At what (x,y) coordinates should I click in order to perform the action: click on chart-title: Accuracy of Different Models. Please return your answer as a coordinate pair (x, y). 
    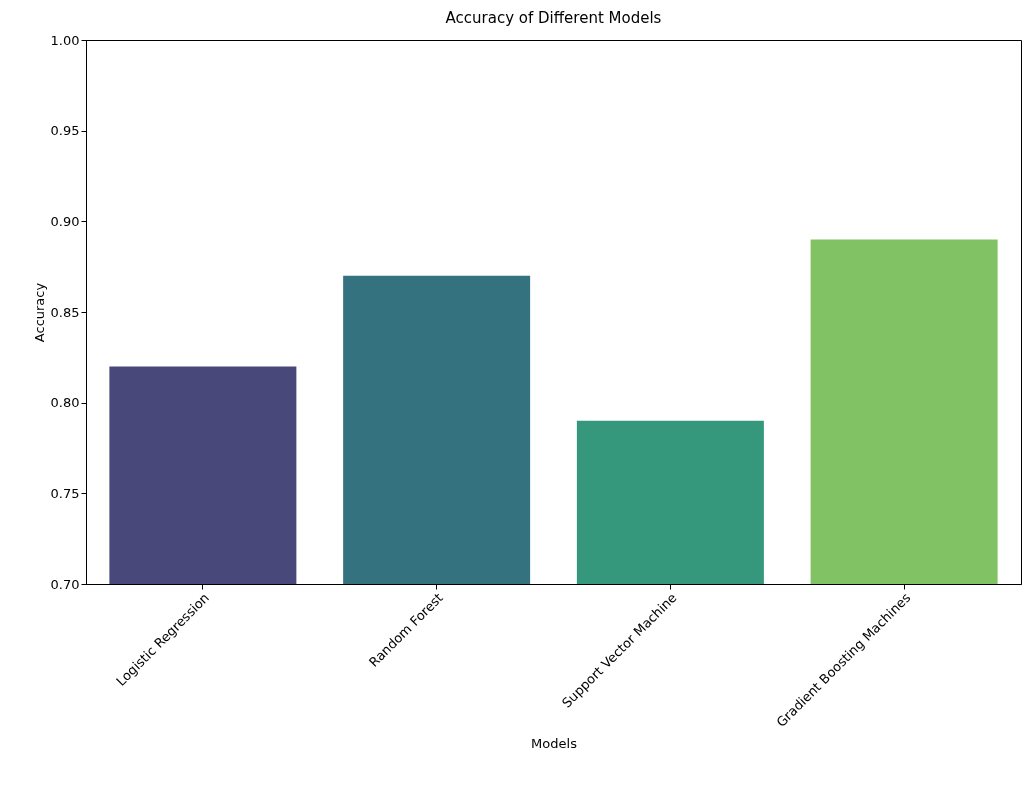
    Looking at the image, I should click on (553, 18).